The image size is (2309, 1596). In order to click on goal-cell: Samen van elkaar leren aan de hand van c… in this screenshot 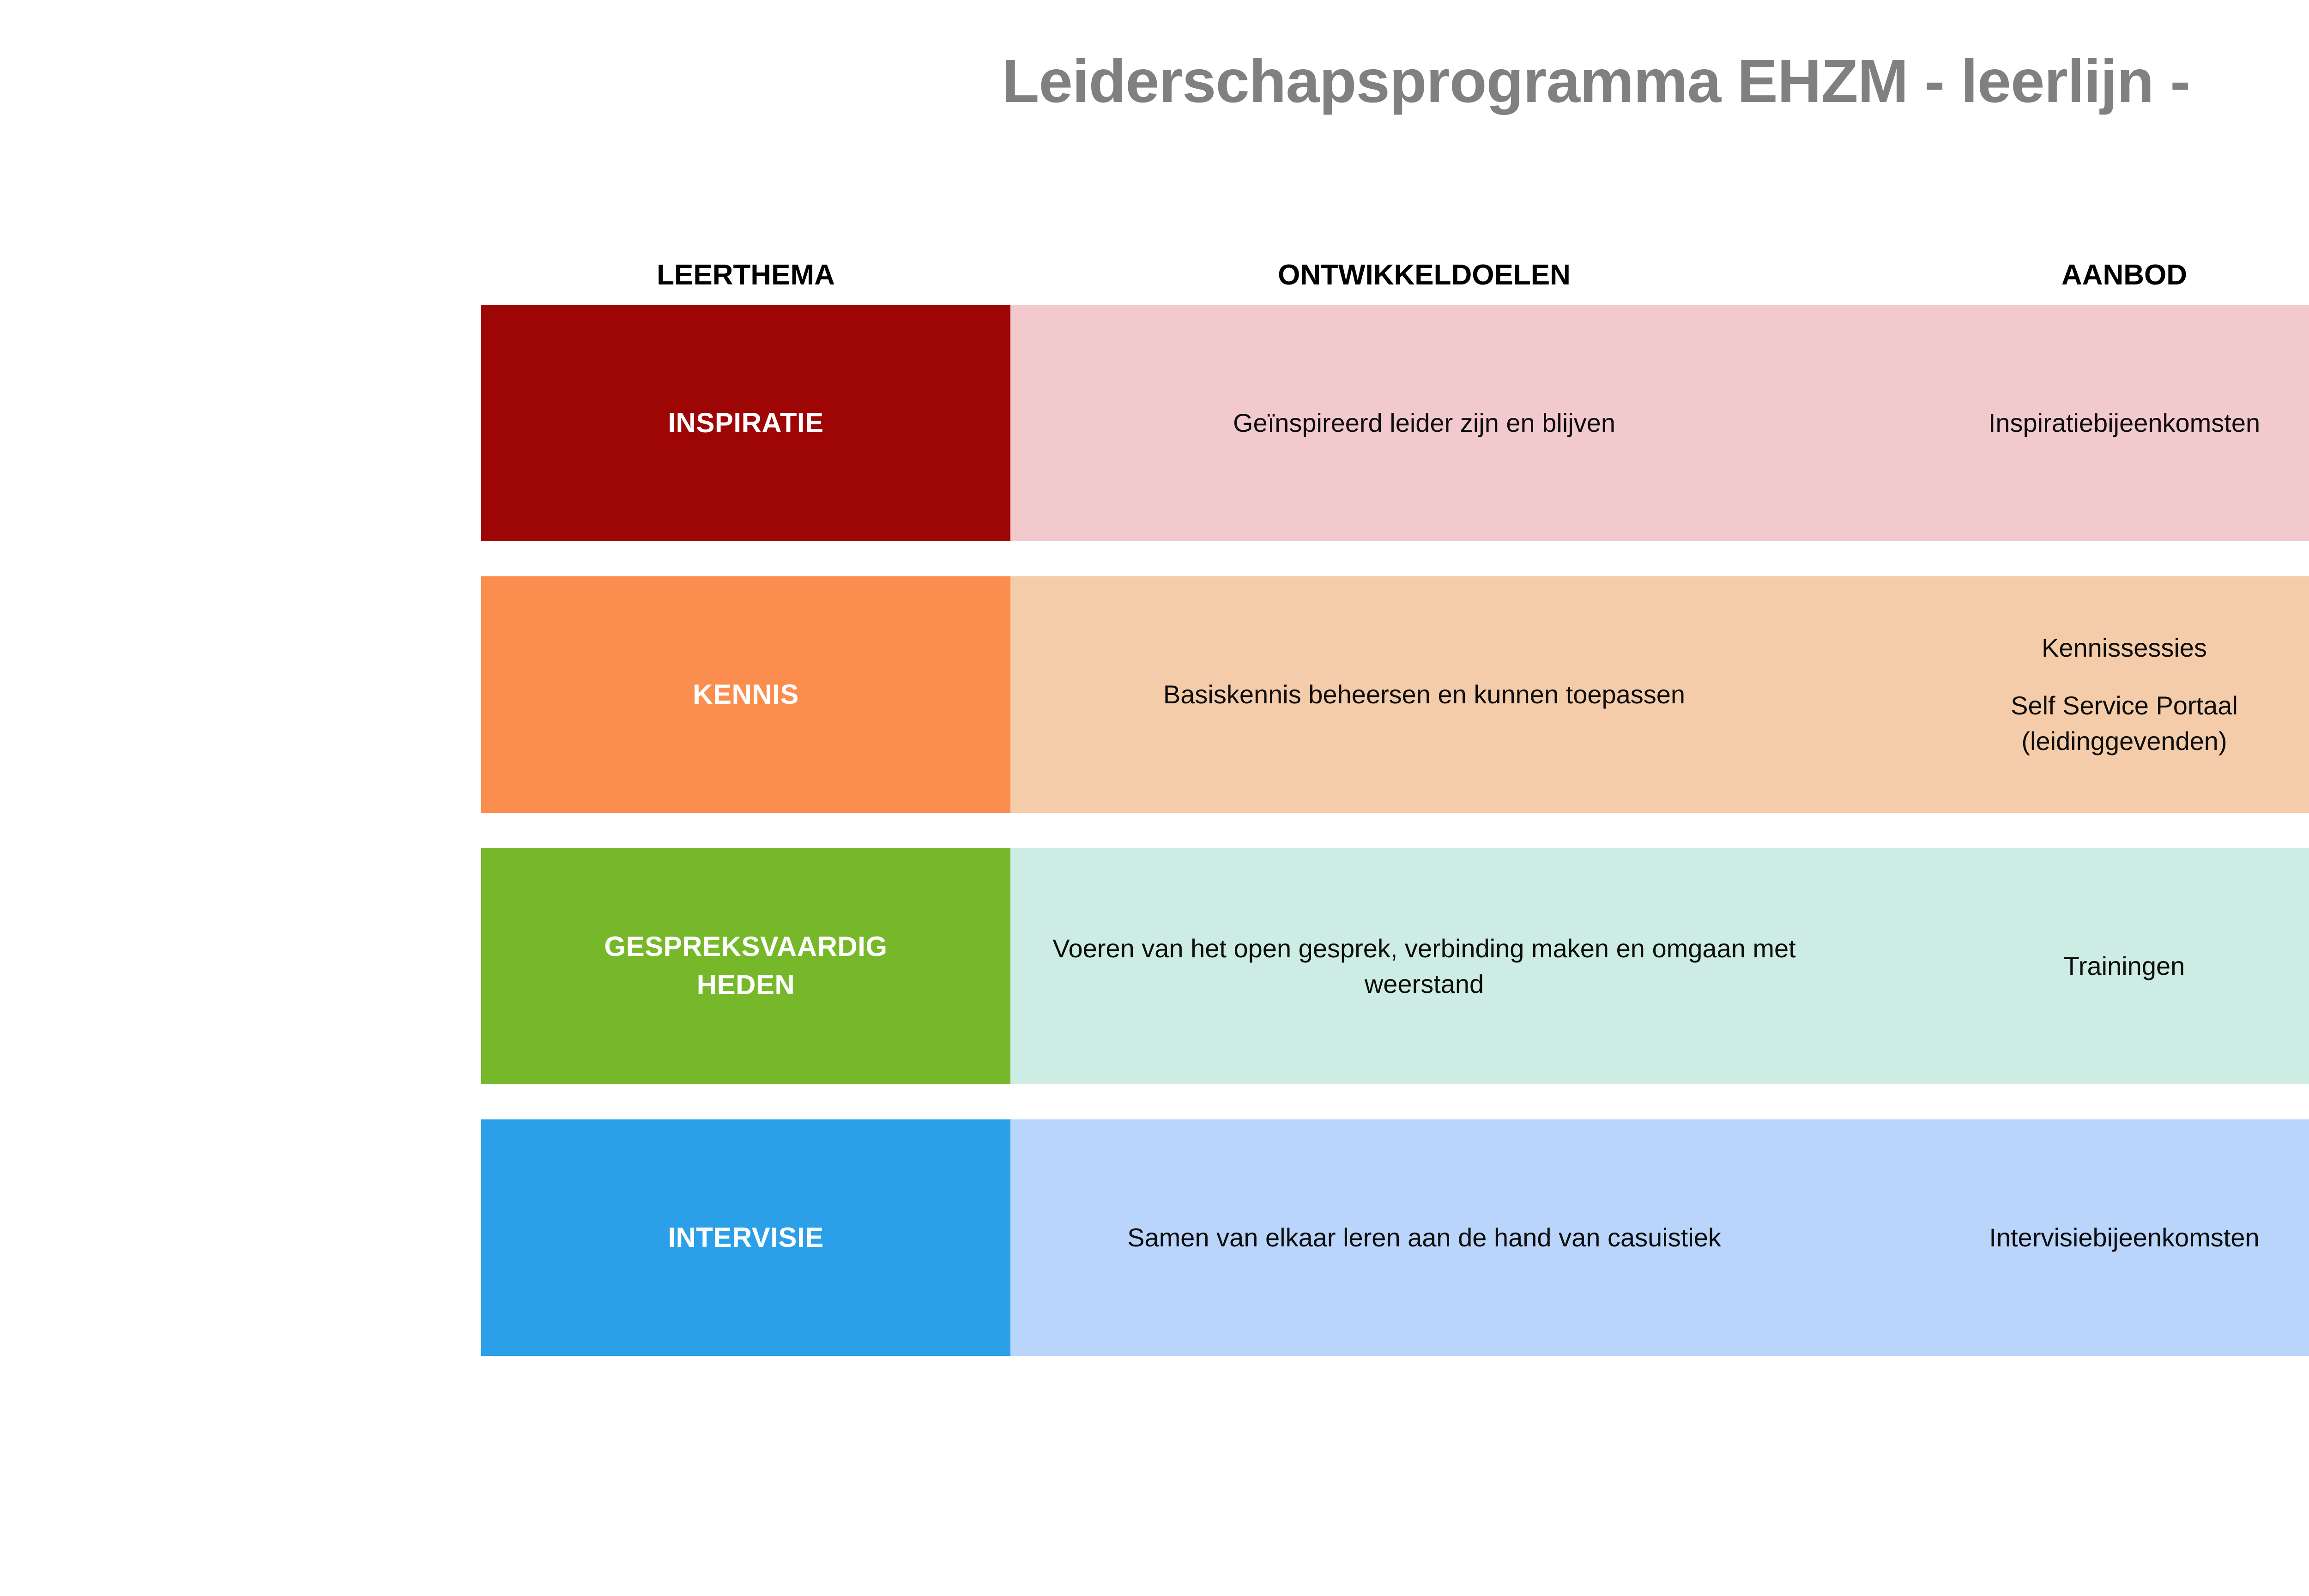, I will do `click(1424, 1237)`.